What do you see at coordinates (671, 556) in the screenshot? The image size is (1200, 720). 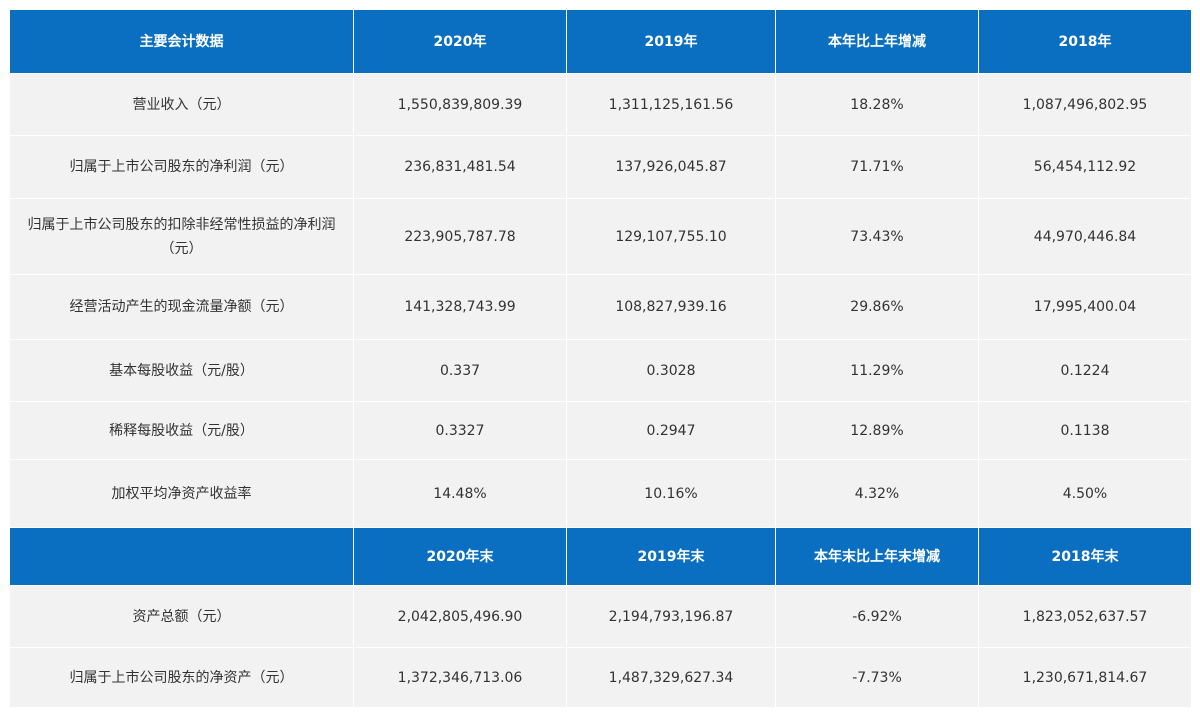 I see `header-cell: 2019年末` at bounding box center [671, 556].